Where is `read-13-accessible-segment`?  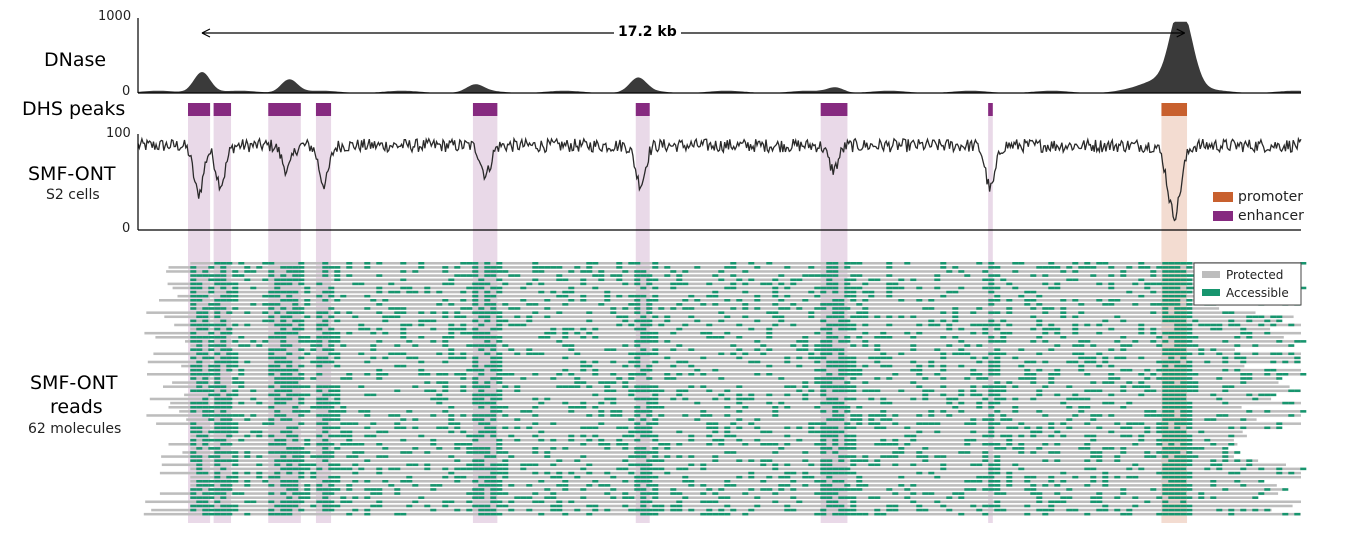
read-13-accessible-segment is located at coordinates (499, 317).